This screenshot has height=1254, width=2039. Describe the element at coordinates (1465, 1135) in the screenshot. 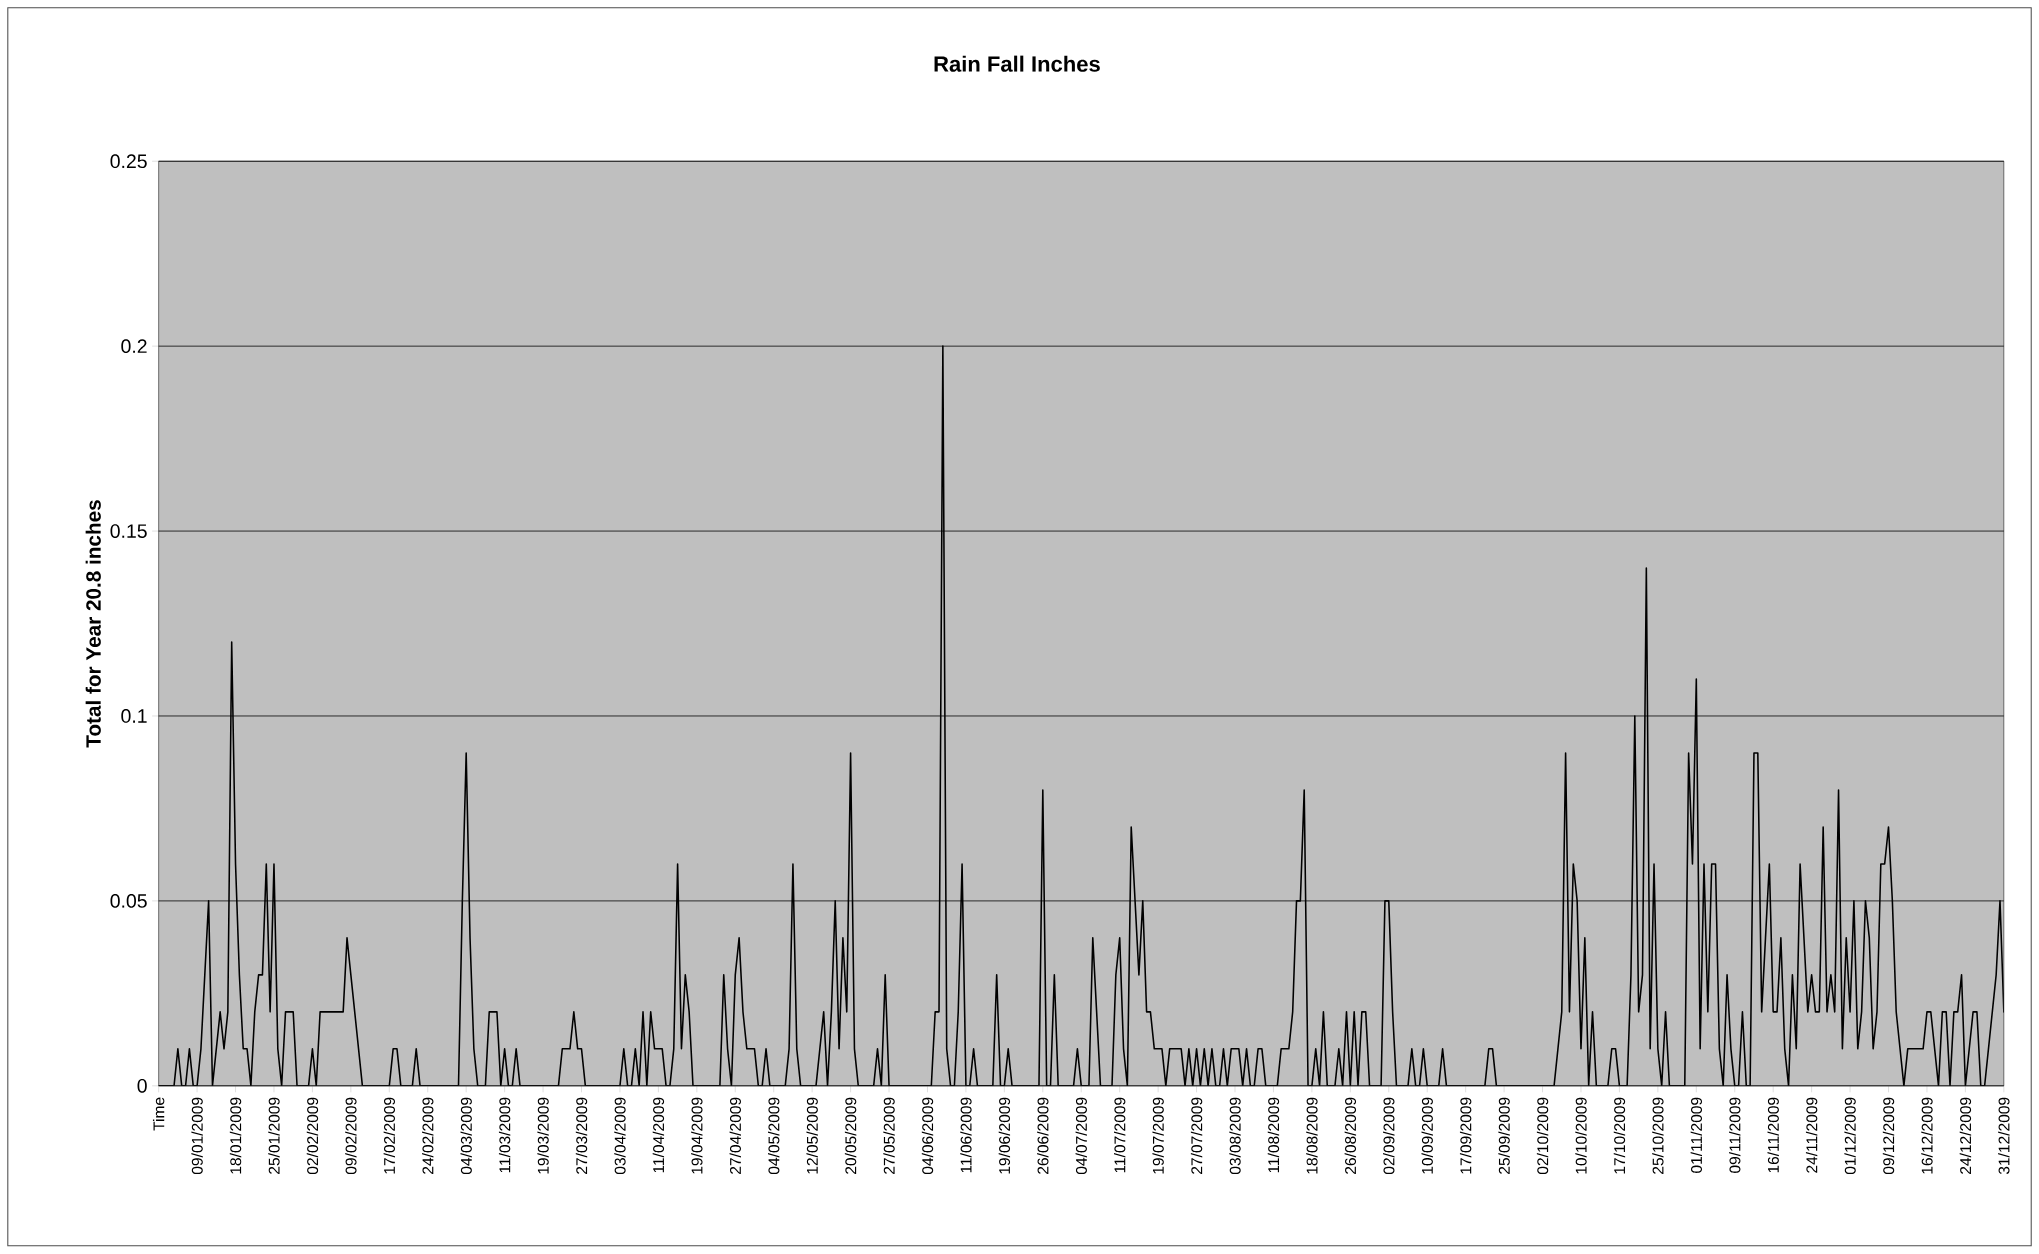

I see `x-tick-label: 17/09/2009` at that location.